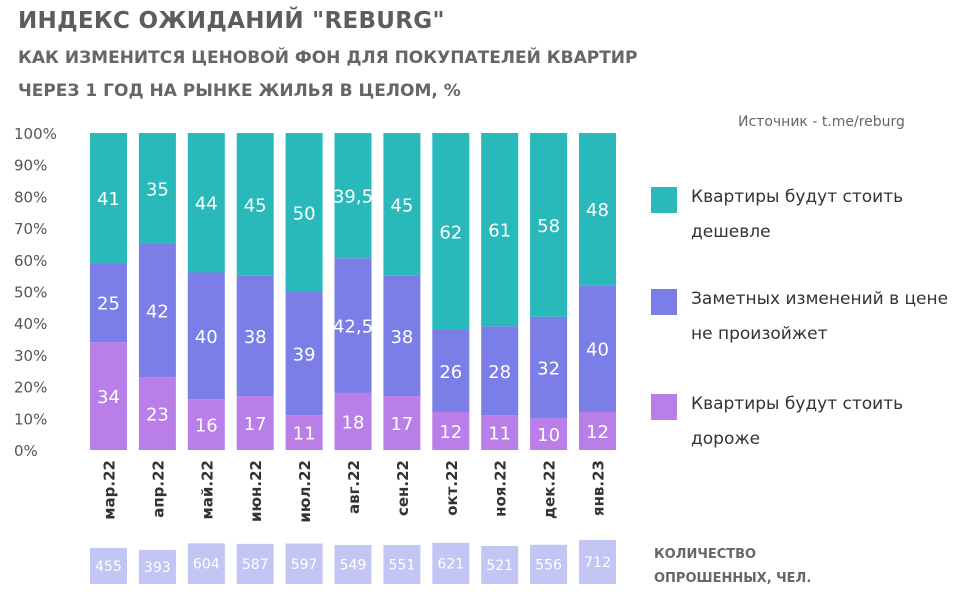 The image size is (957, 607). I want to click on respondents-caption: КОЛИЧЕСТВО ОПРОШЕННЫХ, ЧЕЛ., so click(733, 566).